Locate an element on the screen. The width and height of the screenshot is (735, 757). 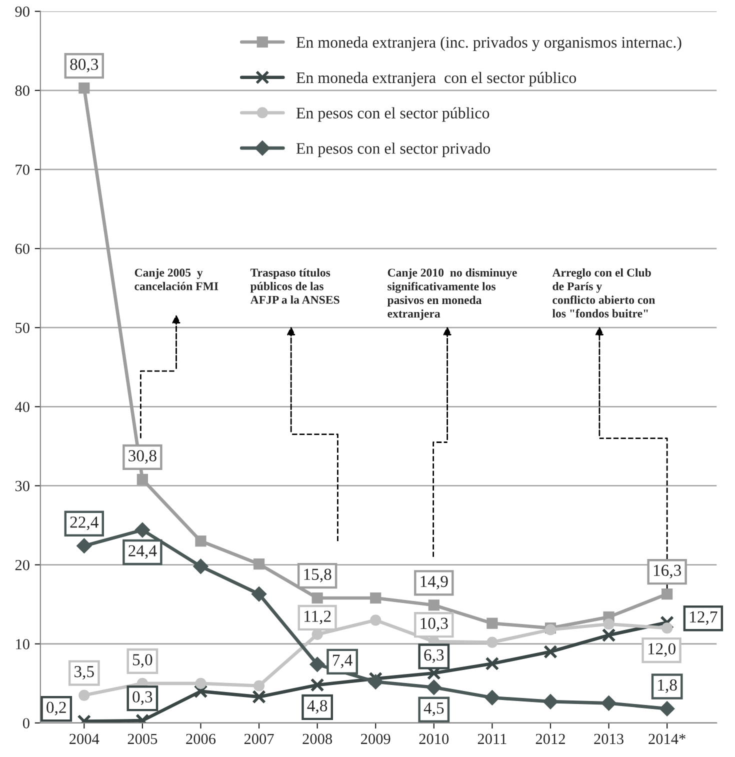
x-tick-label: 2013 is located at coordinates (609, 739).